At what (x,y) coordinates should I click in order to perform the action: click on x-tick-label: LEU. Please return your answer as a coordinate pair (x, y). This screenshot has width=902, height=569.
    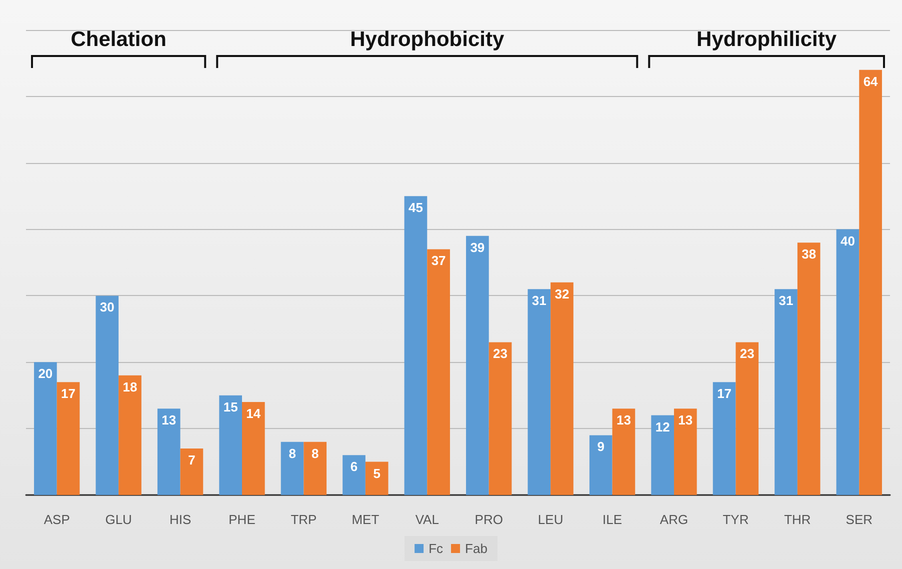
    Looking at the image, I should click on (551, 519).